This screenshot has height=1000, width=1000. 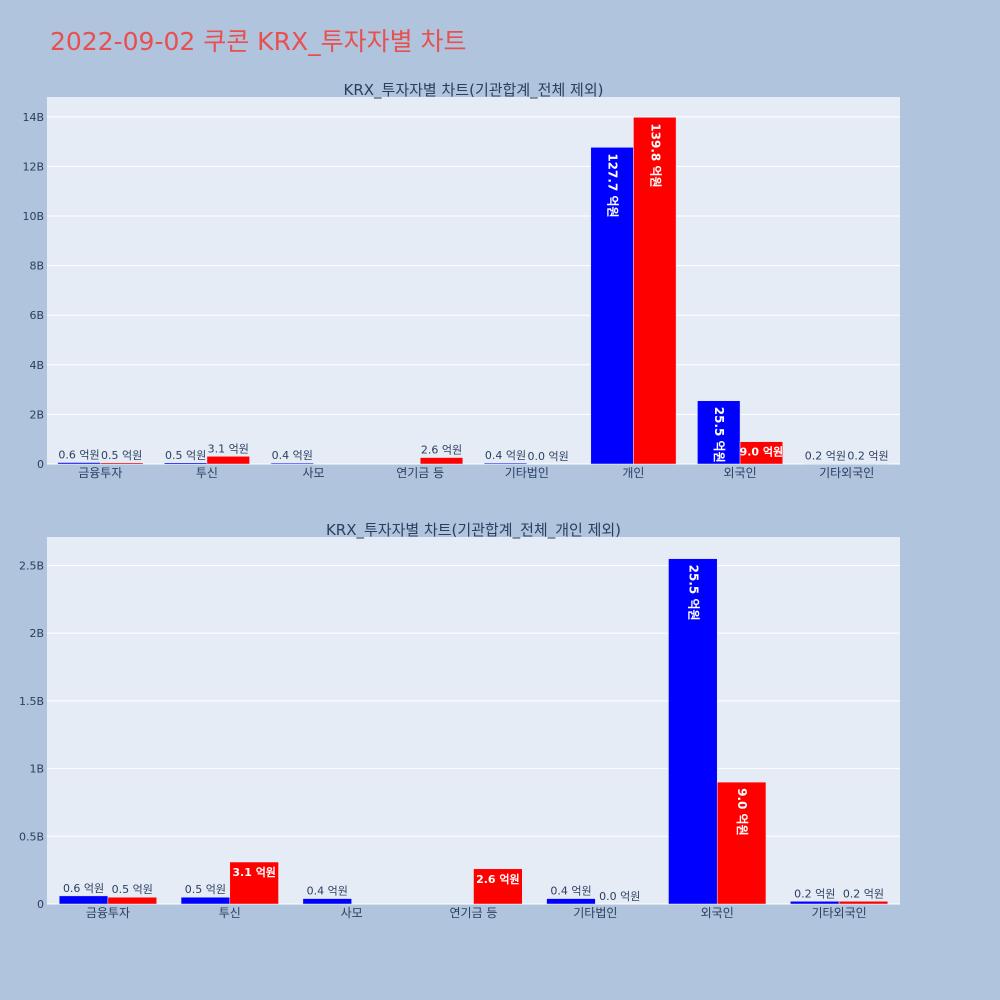 I want to click on y-tick-label: 10B, so click(x=33, y=216).